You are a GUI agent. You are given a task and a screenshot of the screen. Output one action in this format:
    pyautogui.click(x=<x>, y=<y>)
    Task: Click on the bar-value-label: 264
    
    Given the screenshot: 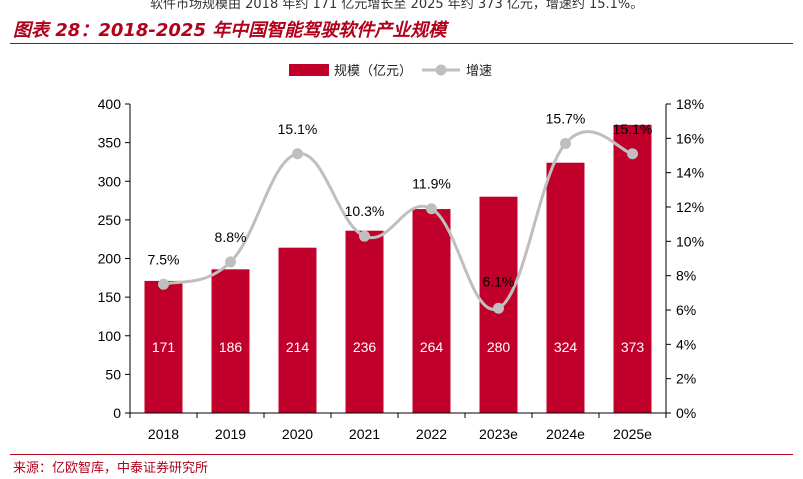 What is the action you would take?
    pyautogui.click(x=432, y=347)
    